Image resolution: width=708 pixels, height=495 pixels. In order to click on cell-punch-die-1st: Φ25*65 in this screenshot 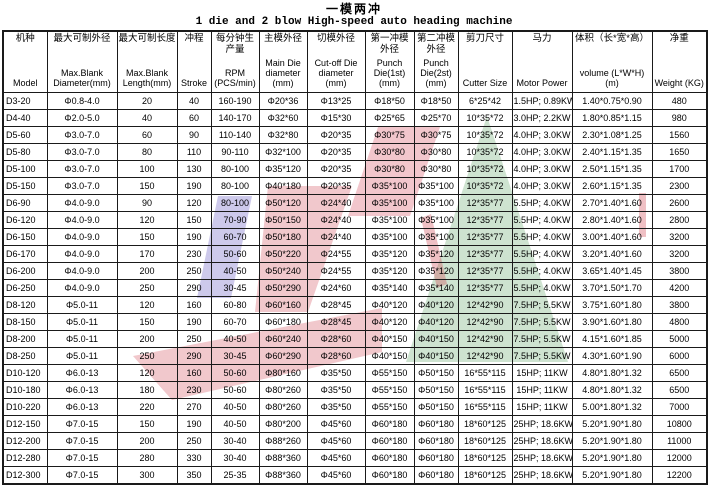, I will do `click(389, 118)`.